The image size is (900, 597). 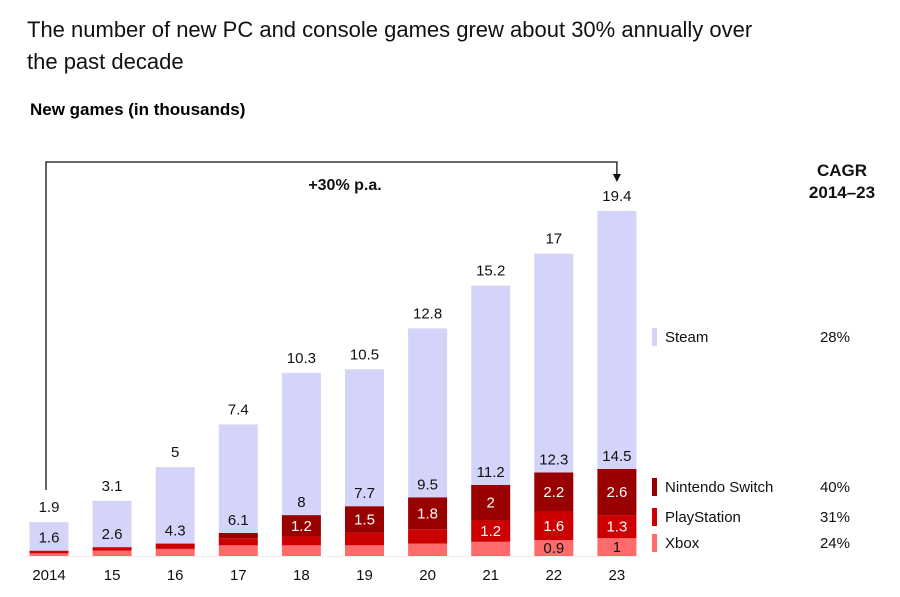 What do you see at coordinates (48, 575) in the screenshot?
I see `x-tick-label: 2014` at bounding box center [48, 575].